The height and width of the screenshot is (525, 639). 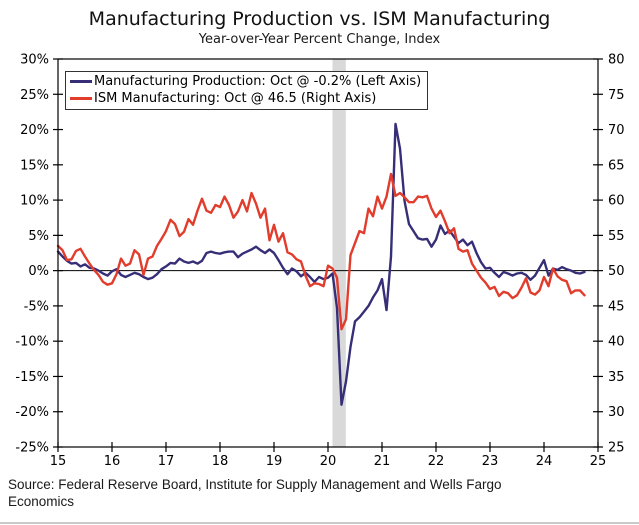 What do you see at coordinates (32, 448) in the screenshot?
I see `left-axis-tick-label: -25%` at bounding box center [32, 448].